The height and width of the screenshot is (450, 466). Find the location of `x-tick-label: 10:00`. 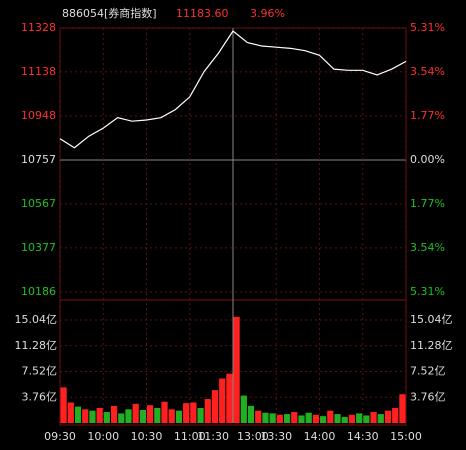

x-tick-label: 10:00 is located at coordinates (103, 436).